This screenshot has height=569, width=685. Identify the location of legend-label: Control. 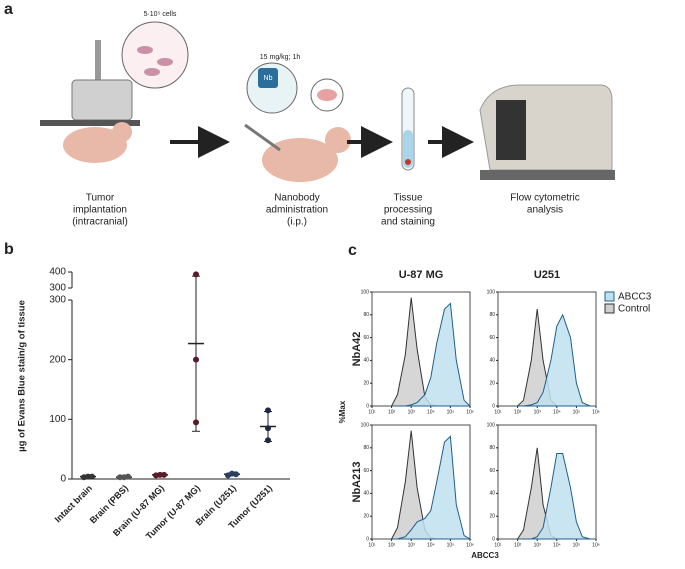
(634, 309).